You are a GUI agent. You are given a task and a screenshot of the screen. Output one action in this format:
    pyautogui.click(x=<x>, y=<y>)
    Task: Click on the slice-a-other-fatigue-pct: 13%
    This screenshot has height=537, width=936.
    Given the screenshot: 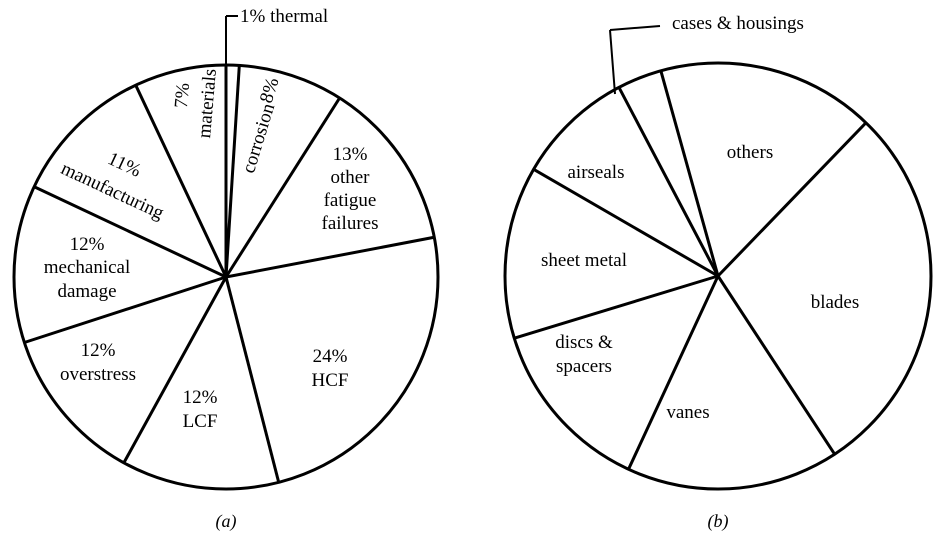 What is the action you would take?
    pyautogui.click(x=350, y=154)
    